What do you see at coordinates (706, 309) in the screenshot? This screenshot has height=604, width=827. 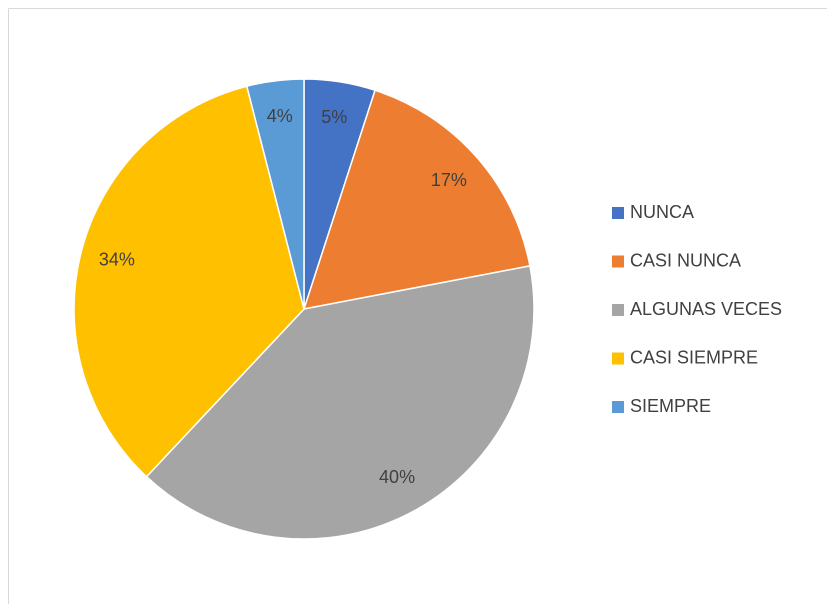 I see `legend-label: ALGUNAS VECES` at bounding box center [706, 309].